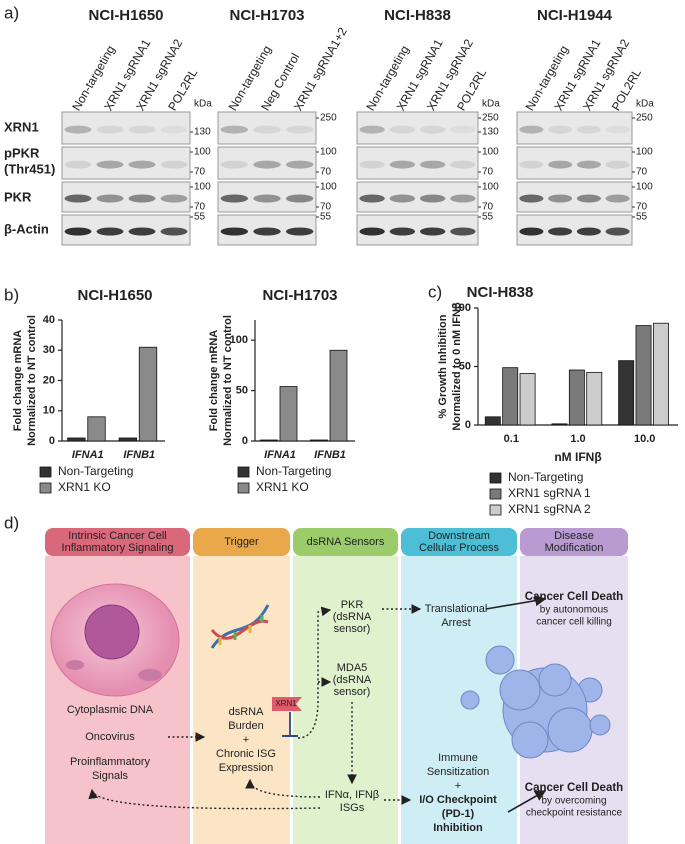 The width and height of the screenshot is (685, 844). I want to click on trigger-text: Expression, so click(246, 768).